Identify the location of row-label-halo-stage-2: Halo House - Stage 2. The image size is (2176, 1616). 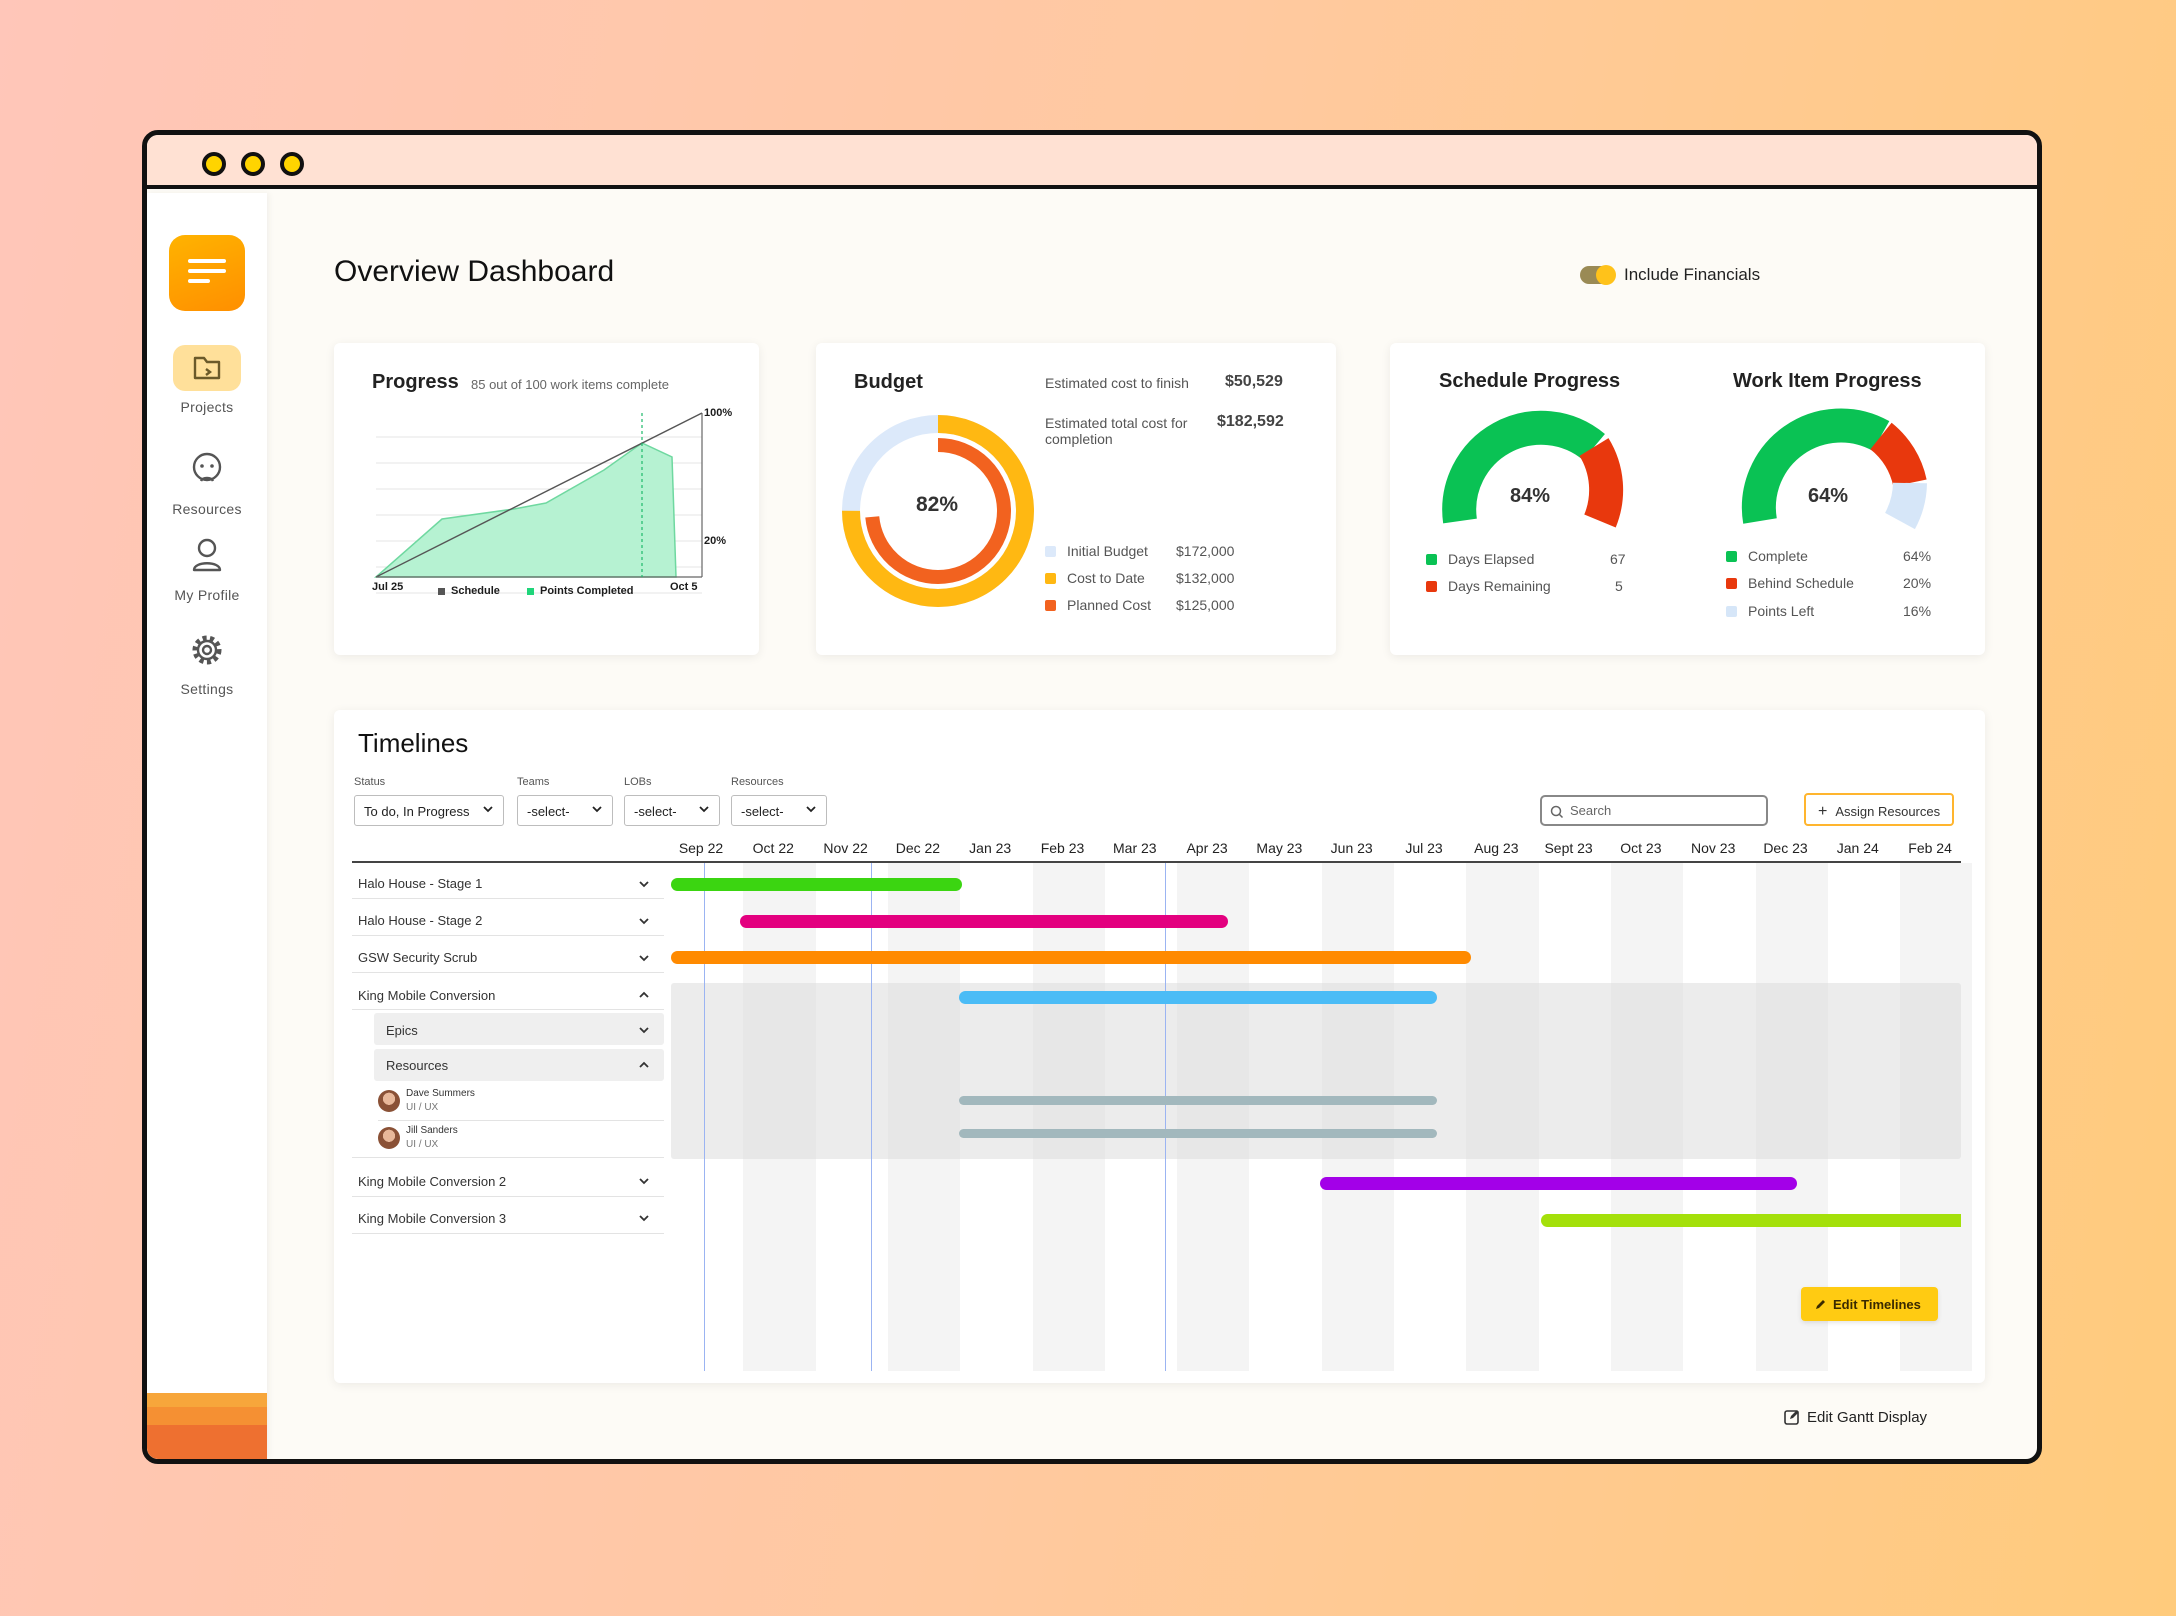
(420, 920).